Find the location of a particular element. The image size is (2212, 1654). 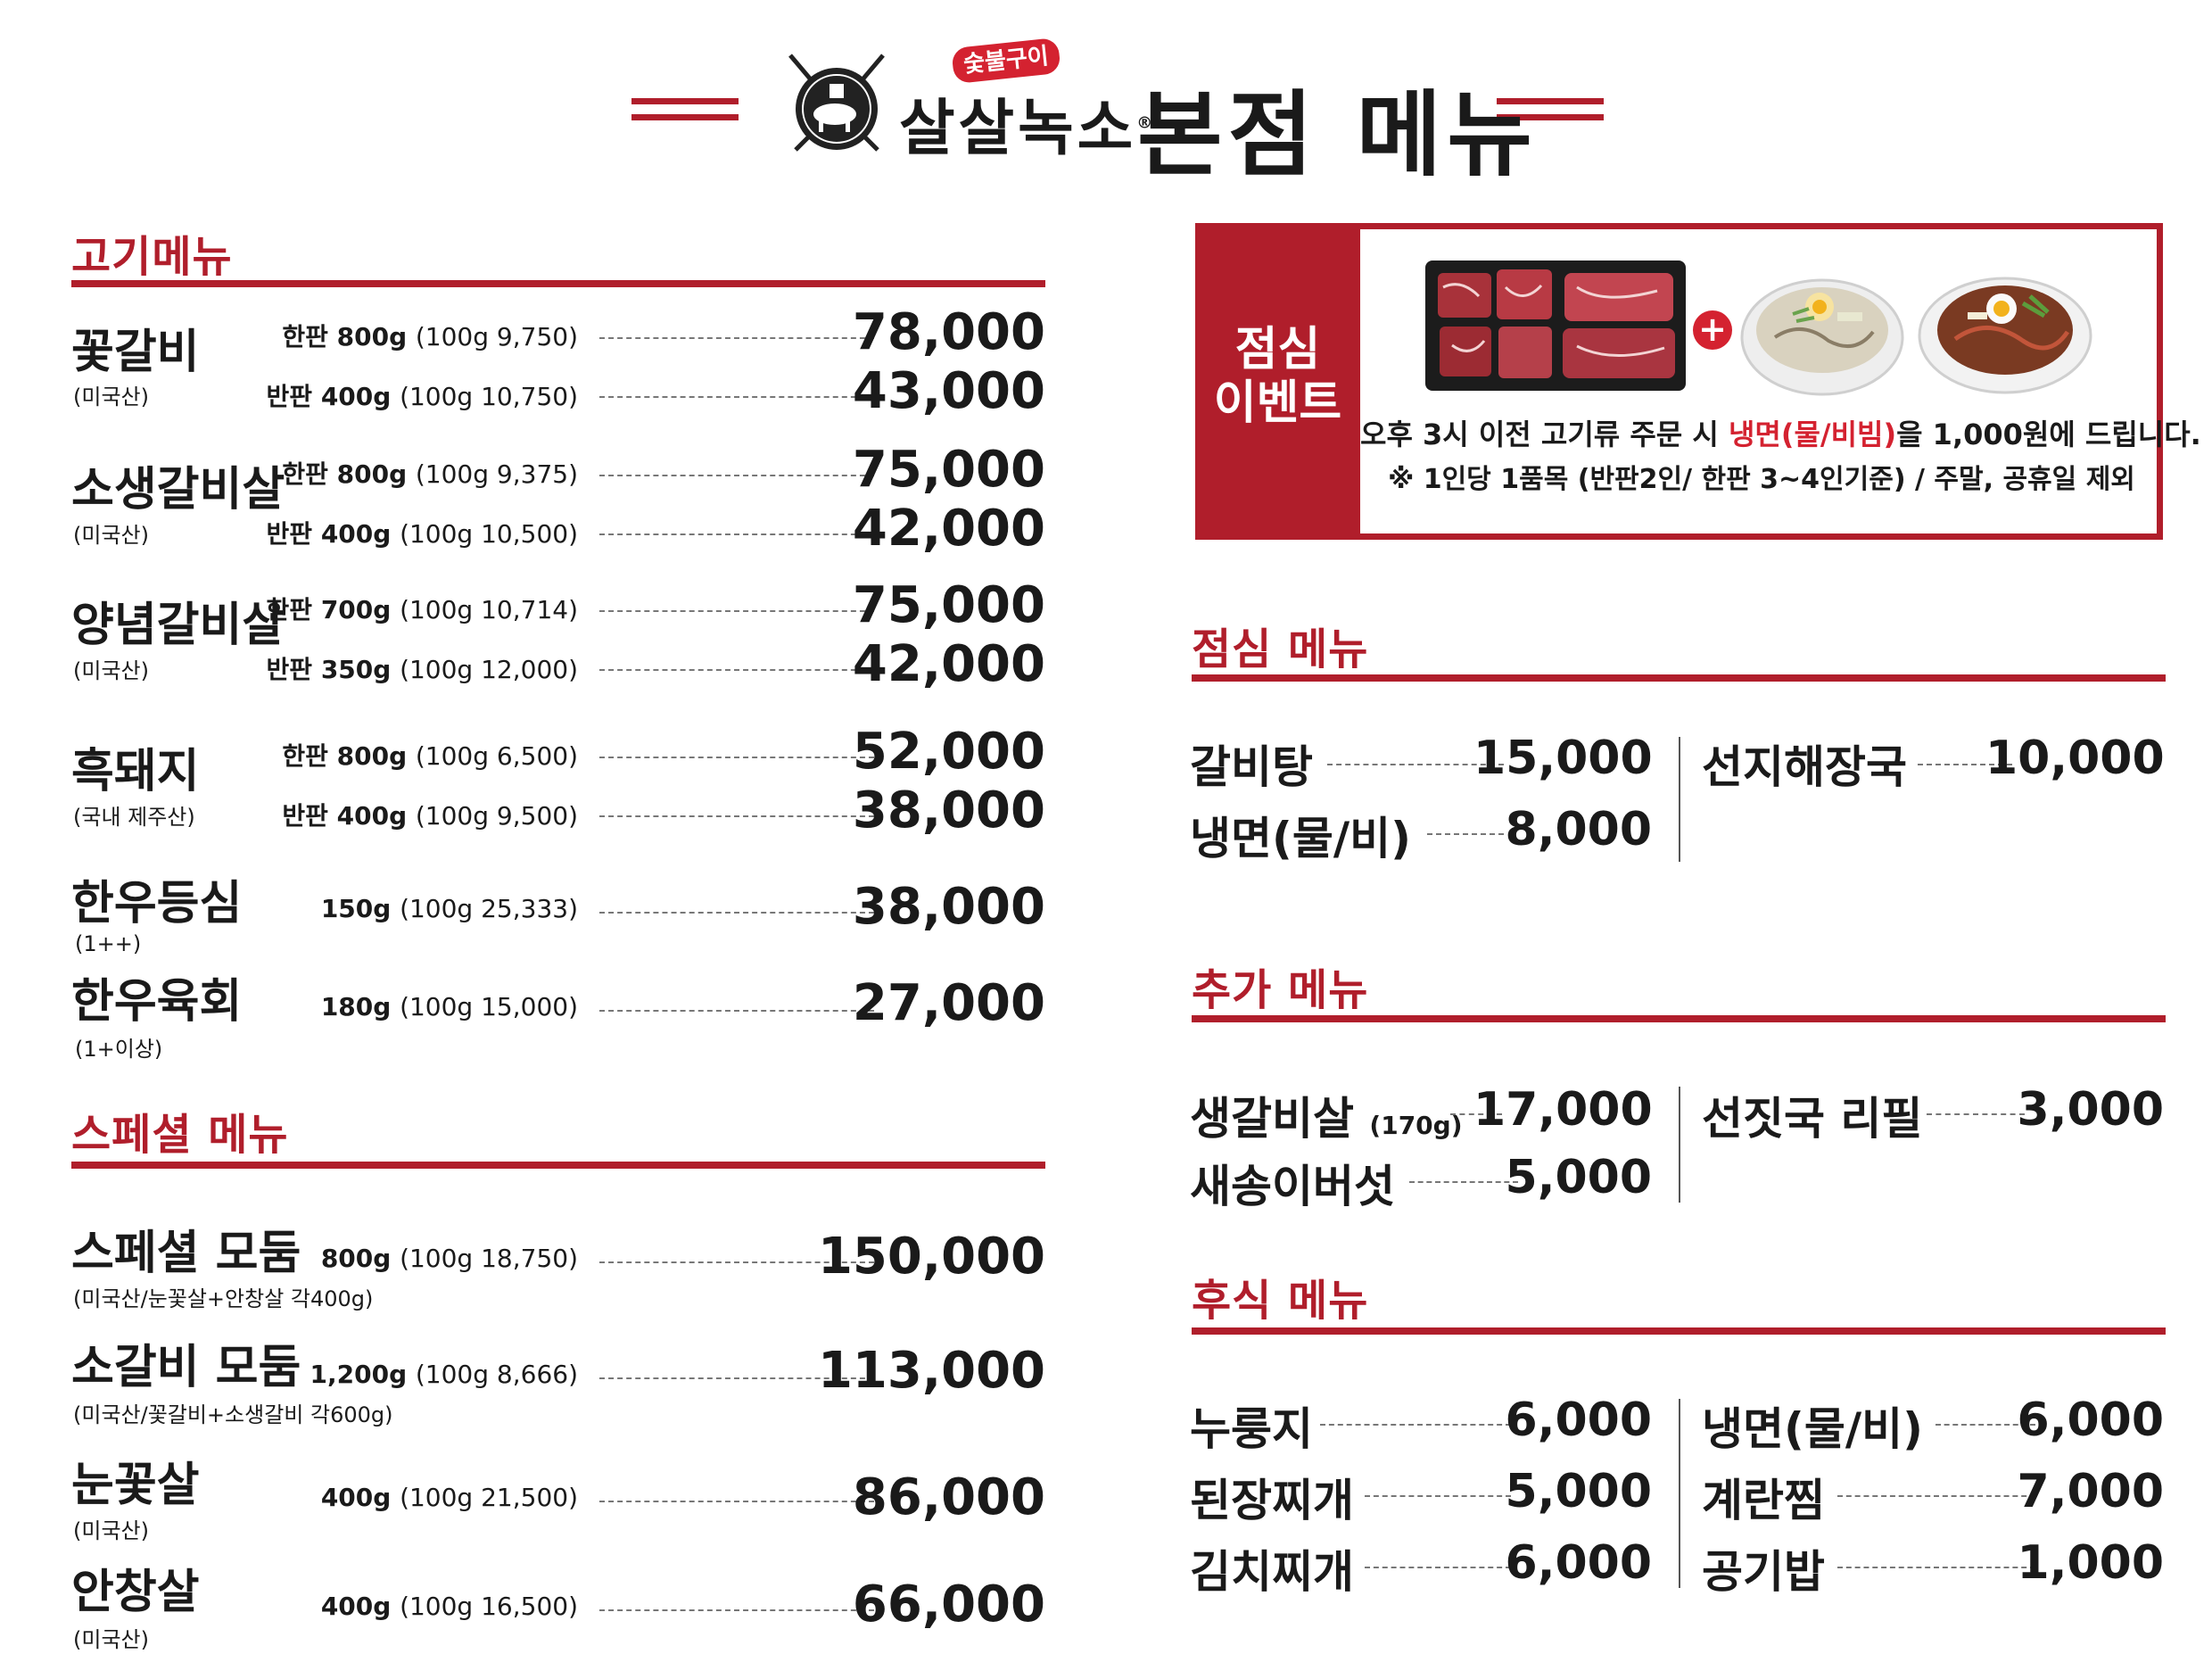

cow-logo-icon is located at coordinates (837, 105).